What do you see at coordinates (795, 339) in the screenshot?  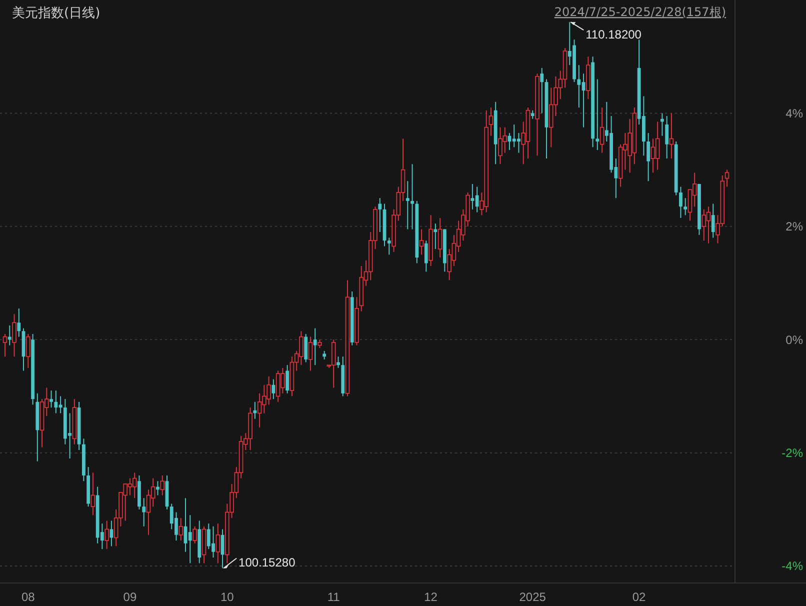 I see `y-tick-label: 0%` at bounding box center [795, 339].